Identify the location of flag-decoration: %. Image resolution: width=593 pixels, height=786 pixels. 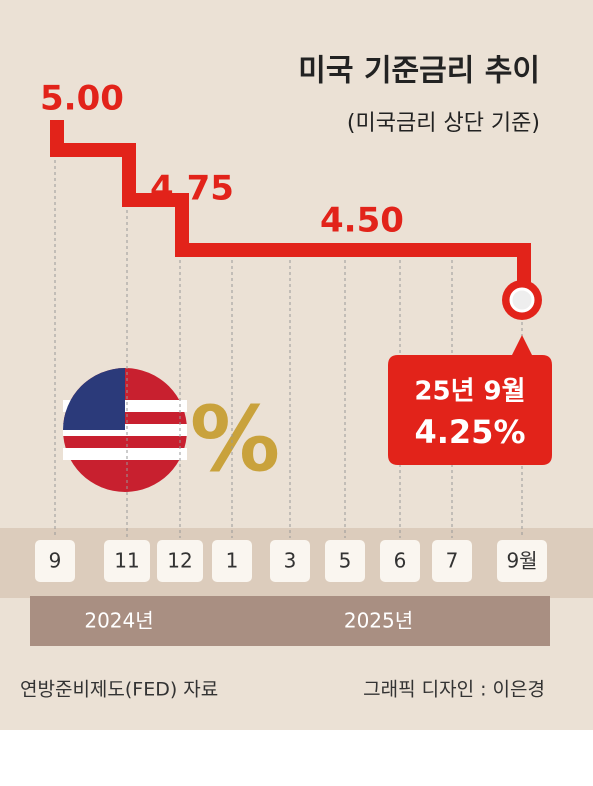
(171, 430).